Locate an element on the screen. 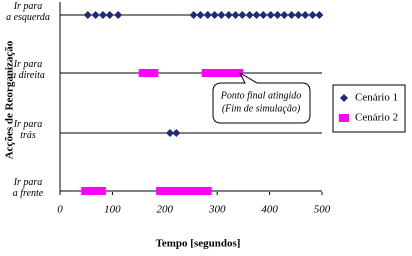 This screenshot has height=256, width=412. x-tick-label: 400 is located at coordinates (269, 210).